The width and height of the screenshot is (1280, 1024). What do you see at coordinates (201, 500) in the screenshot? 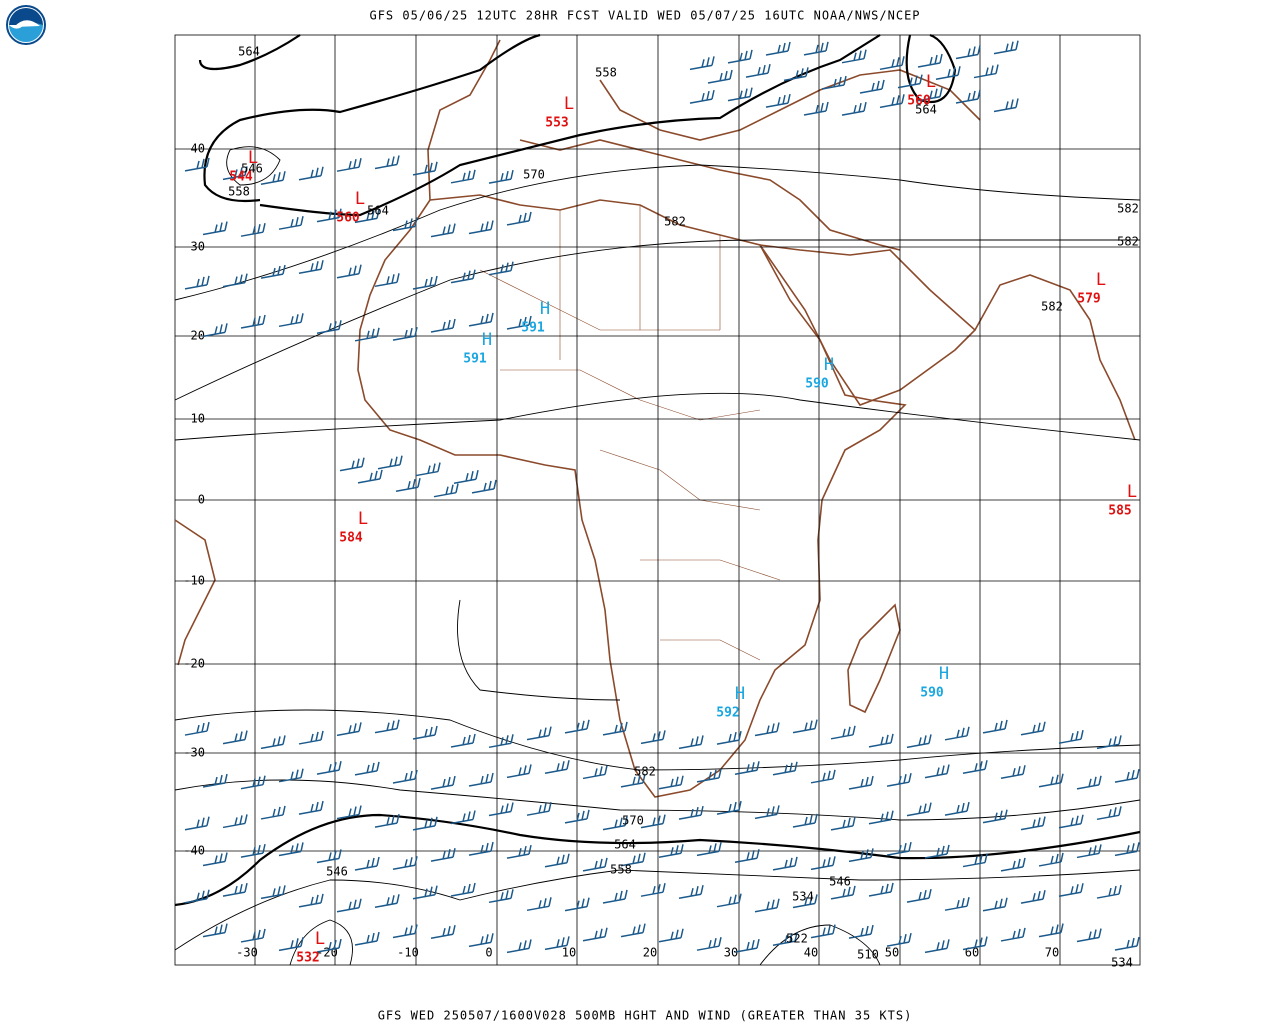
I see `latitude-label: 0` at bounding box center [201, 500].